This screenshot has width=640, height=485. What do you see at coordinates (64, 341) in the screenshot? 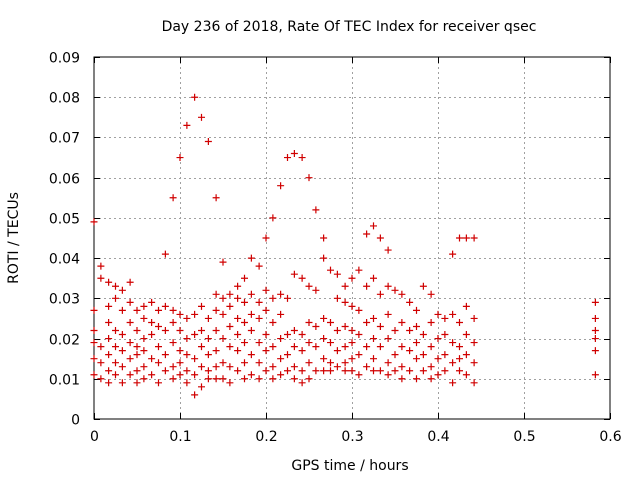
I see `y-tick-label: 0.02` at bounding box center [64, 341].